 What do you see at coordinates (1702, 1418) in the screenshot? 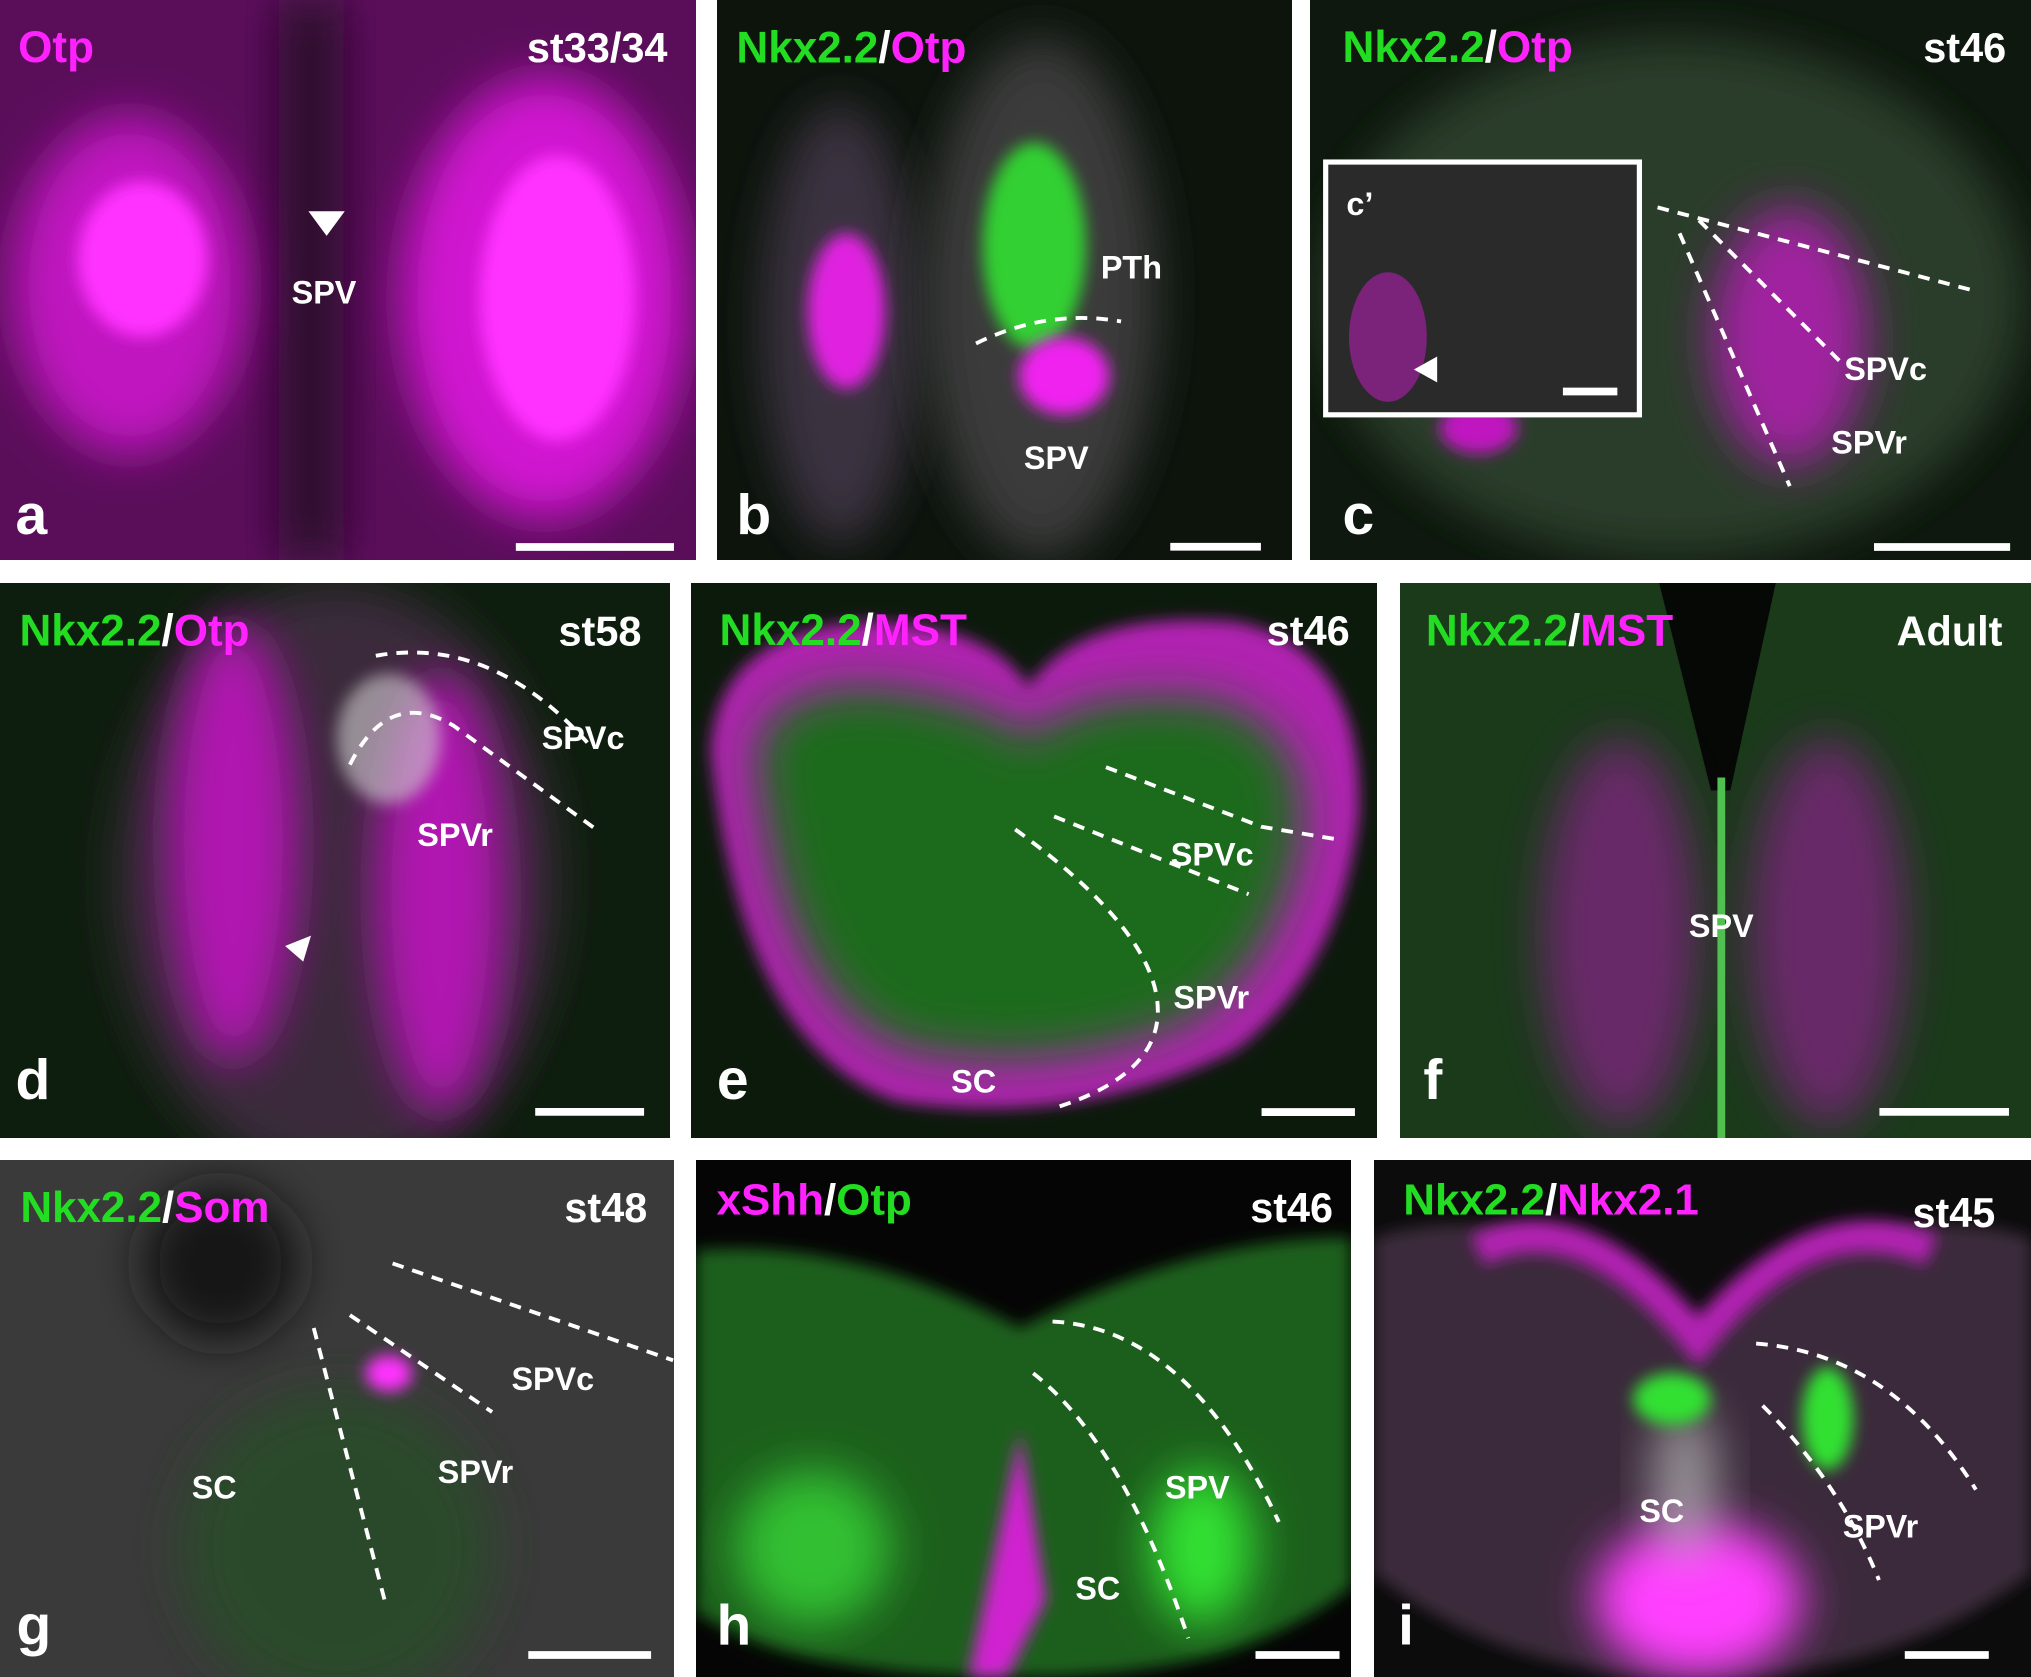
I see `panel-i: Nkx2.2/Nkx2.1 st45 SC SPVr i` at bounding box center [1702, 1418].